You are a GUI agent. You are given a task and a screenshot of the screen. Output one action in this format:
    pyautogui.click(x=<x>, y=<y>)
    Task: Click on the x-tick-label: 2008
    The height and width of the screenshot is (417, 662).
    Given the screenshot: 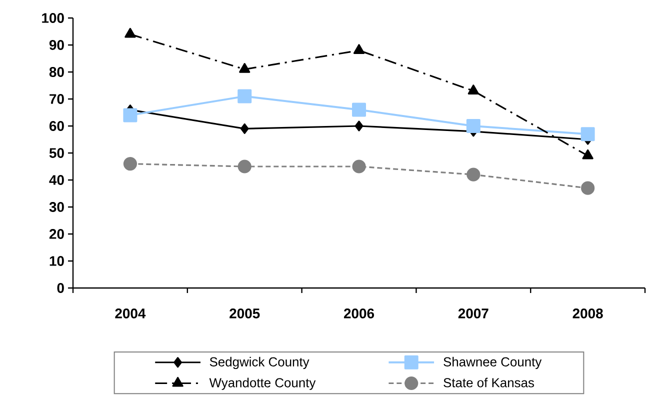 What is the action you would take?
    pyautogui.click(x=587, y=313)
    